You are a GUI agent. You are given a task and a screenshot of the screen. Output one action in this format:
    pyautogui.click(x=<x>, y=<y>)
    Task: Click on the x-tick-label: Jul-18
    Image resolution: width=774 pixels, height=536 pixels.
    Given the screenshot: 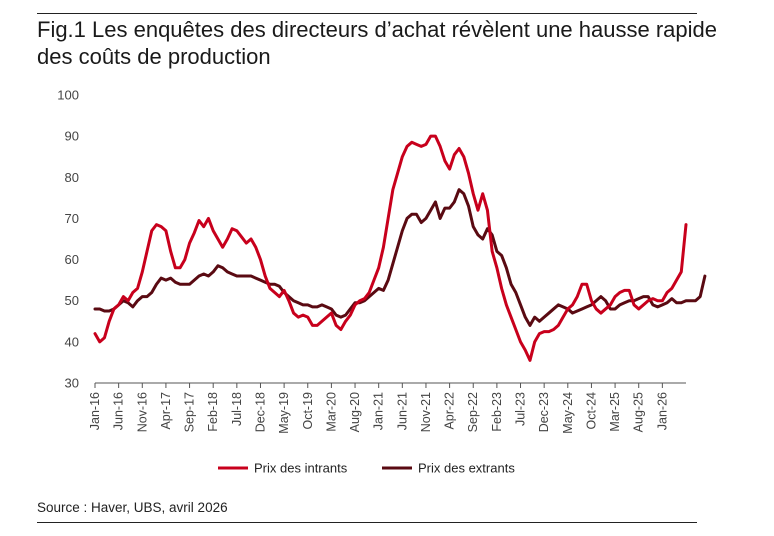 What is the action you would take?
    pyautogui.click(x=237, y=409)
    